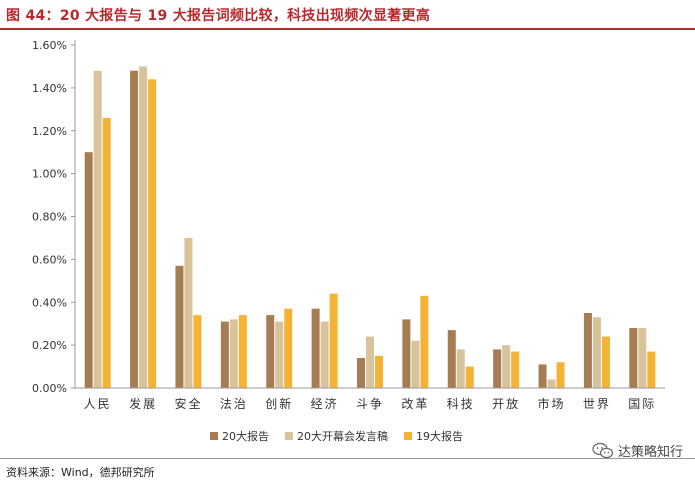 Image resolution: width=695 pixels, height=488 pixels. Describe the element at coordinates (188, 403) in the screenshot. I see `x-tick-label: 安全` at that location.